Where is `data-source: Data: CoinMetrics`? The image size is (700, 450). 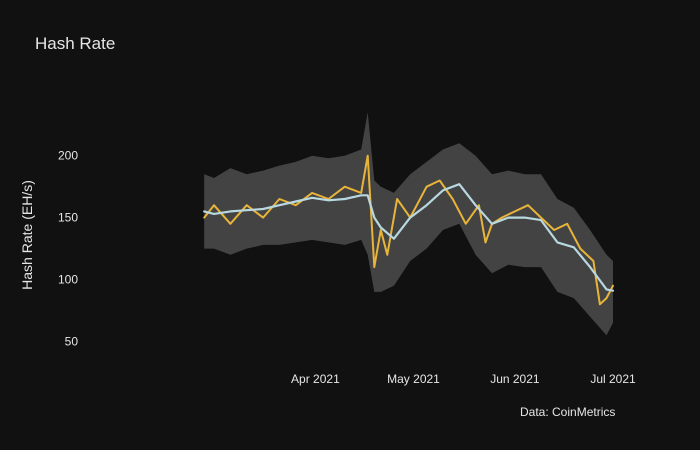
data-source: Data: CoinMetrics is located at coordinates (568, 412).